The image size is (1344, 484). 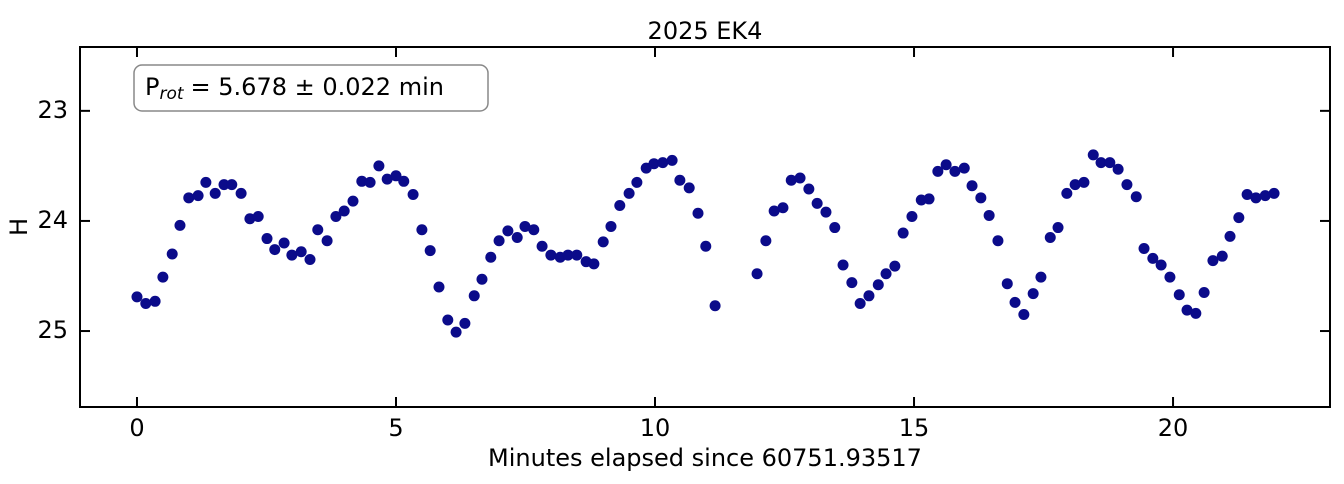 What do you see at coordinates (655, 428) in the screenshot?
I see `x-tick-label: 10` at bounding box center [655, 428].